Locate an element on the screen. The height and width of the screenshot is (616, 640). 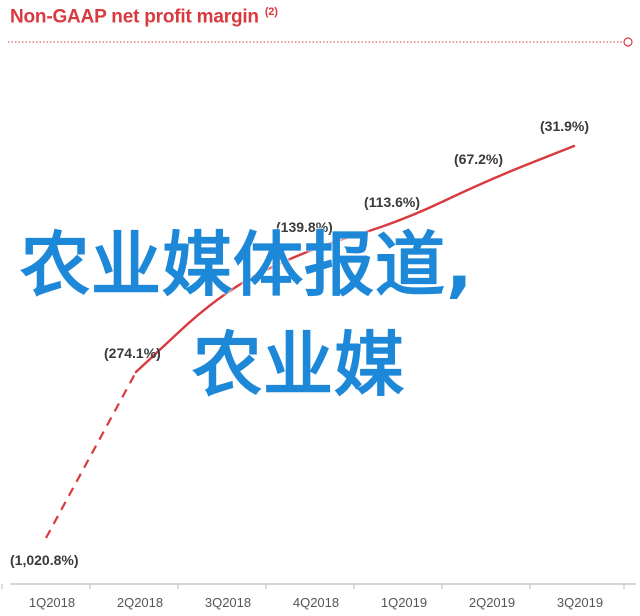
x-tick-label: 2Q2019 is located at coordinates (492, 602).